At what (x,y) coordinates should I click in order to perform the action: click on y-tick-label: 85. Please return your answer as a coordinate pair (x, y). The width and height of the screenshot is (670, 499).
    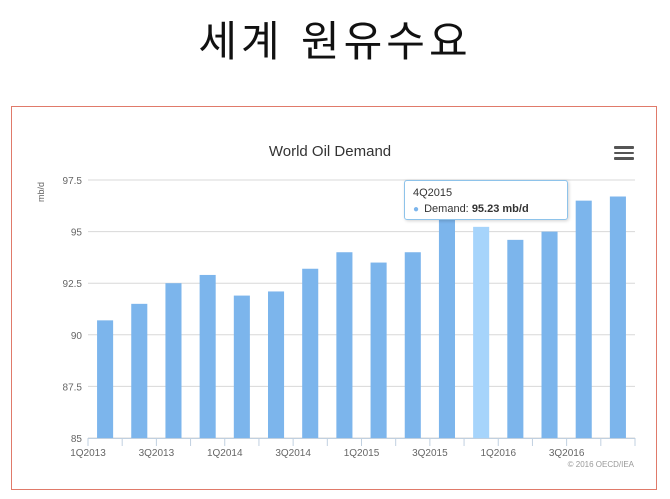
    Looking at the image, I should click on (77, 439).